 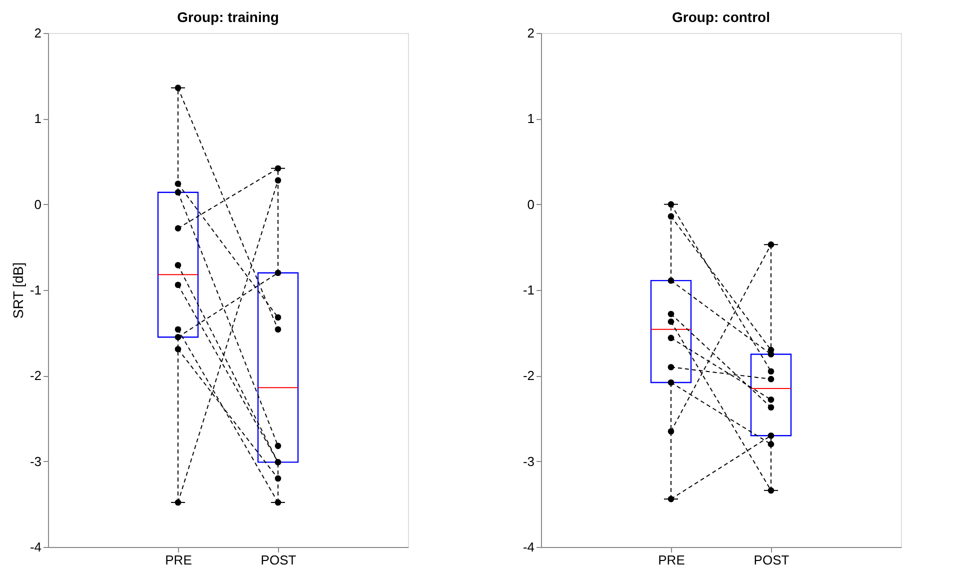 What do you see at coordinates (228, 17) in the screenshot?
I see `chart-title: Group: training` at bounding box center [228, 17].